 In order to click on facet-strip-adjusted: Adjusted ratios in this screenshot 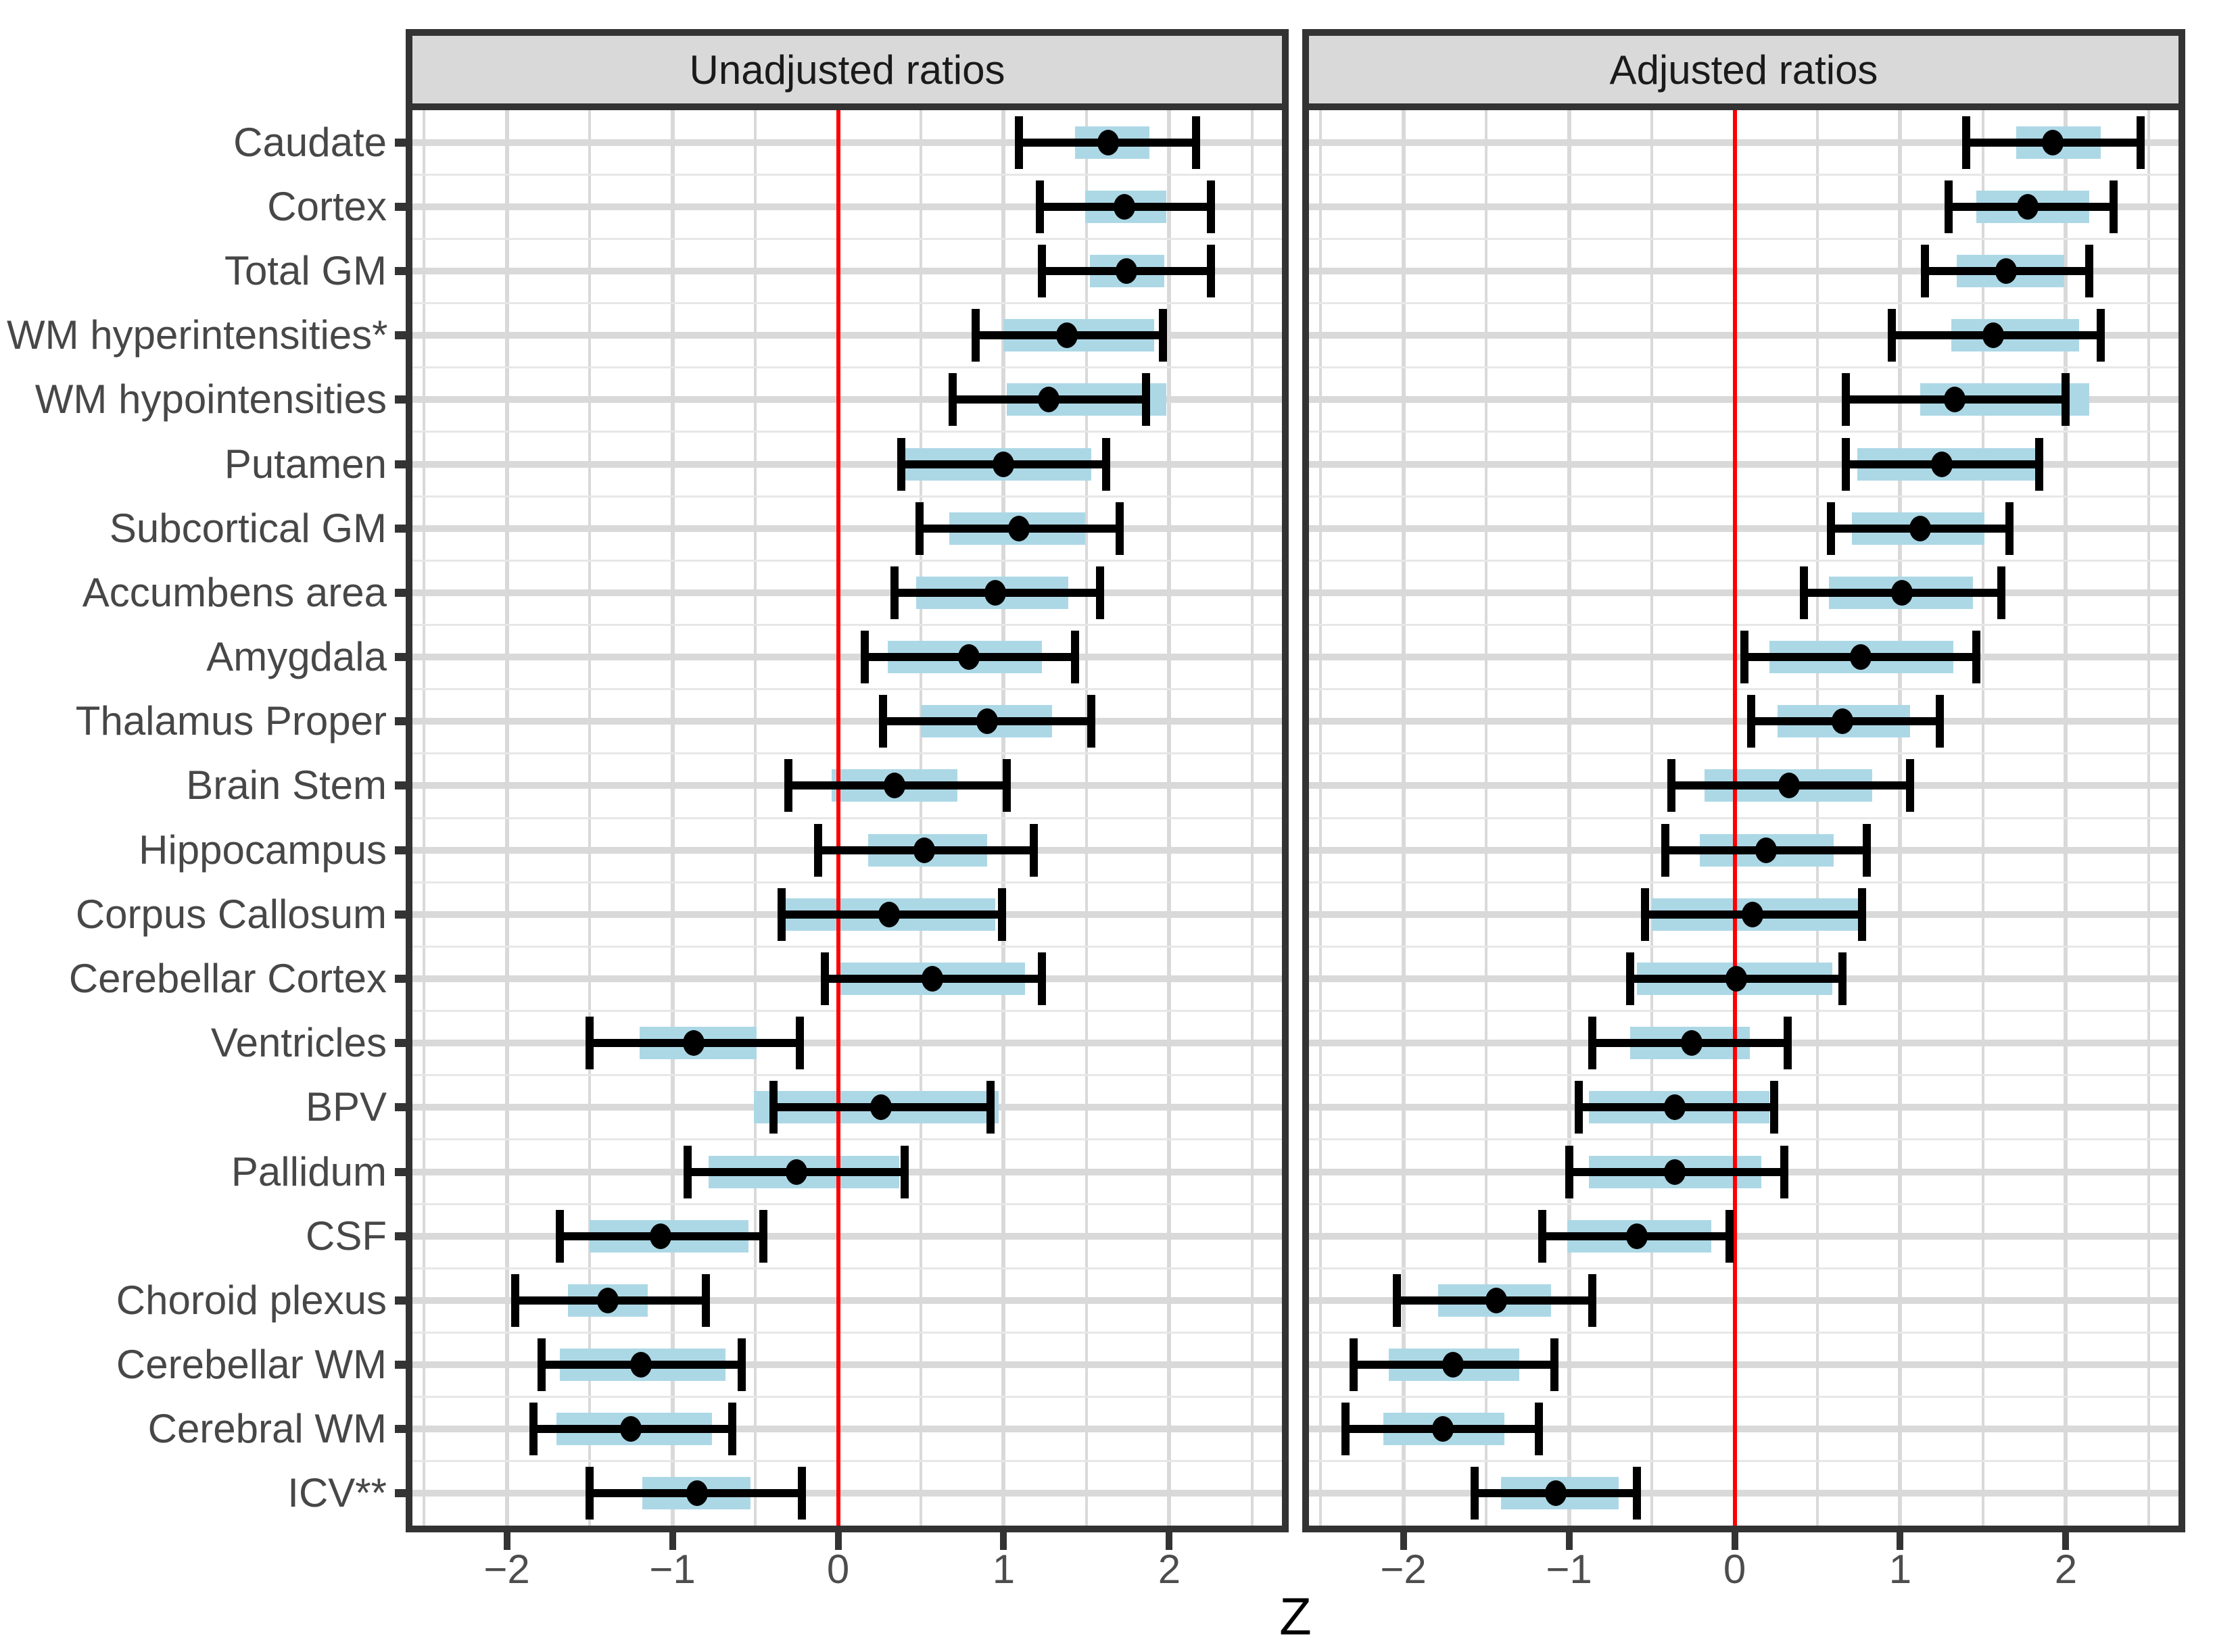, I will do `click(1743, 69)`.